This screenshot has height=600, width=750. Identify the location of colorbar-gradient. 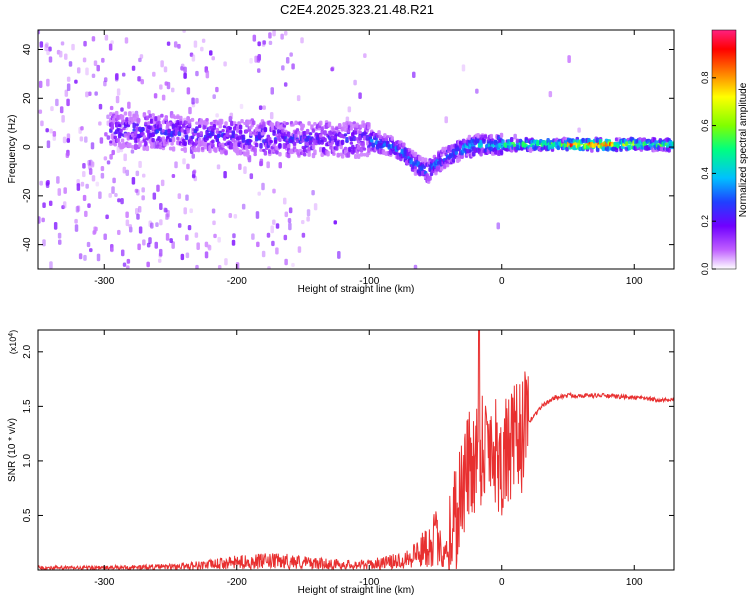
(724, 149).